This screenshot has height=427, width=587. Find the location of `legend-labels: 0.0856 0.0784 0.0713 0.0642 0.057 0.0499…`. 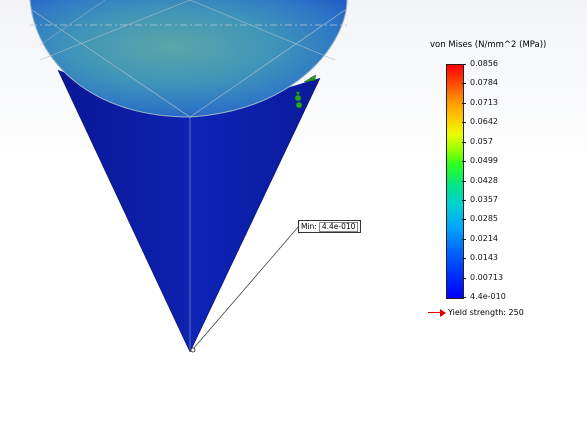

legend-labels: 0.0856 0.0784 0.0713 0.0642 0.057 0.0499… is located at coordinates (510, 182).